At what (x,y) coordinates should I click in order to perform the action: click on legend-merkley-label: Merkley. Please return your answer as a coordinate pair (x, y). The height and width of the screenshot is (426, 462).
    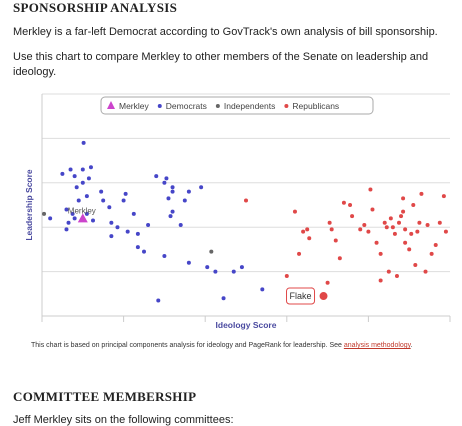
    Looking at the image, I should click on (134, 106).